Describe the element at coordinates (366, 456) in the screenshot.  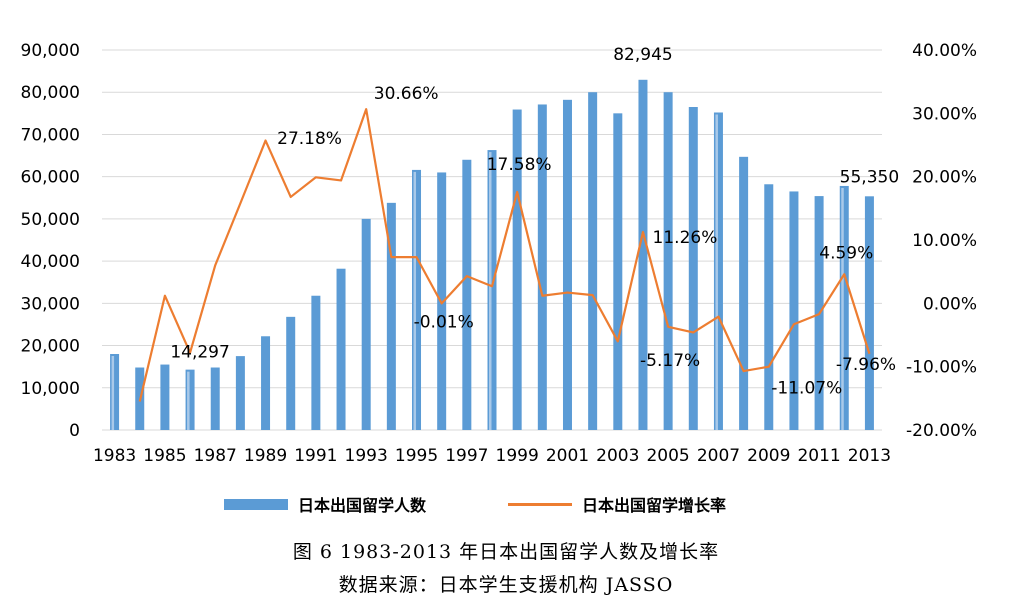
I see `x-axis-tick-label: 1993` at that location.